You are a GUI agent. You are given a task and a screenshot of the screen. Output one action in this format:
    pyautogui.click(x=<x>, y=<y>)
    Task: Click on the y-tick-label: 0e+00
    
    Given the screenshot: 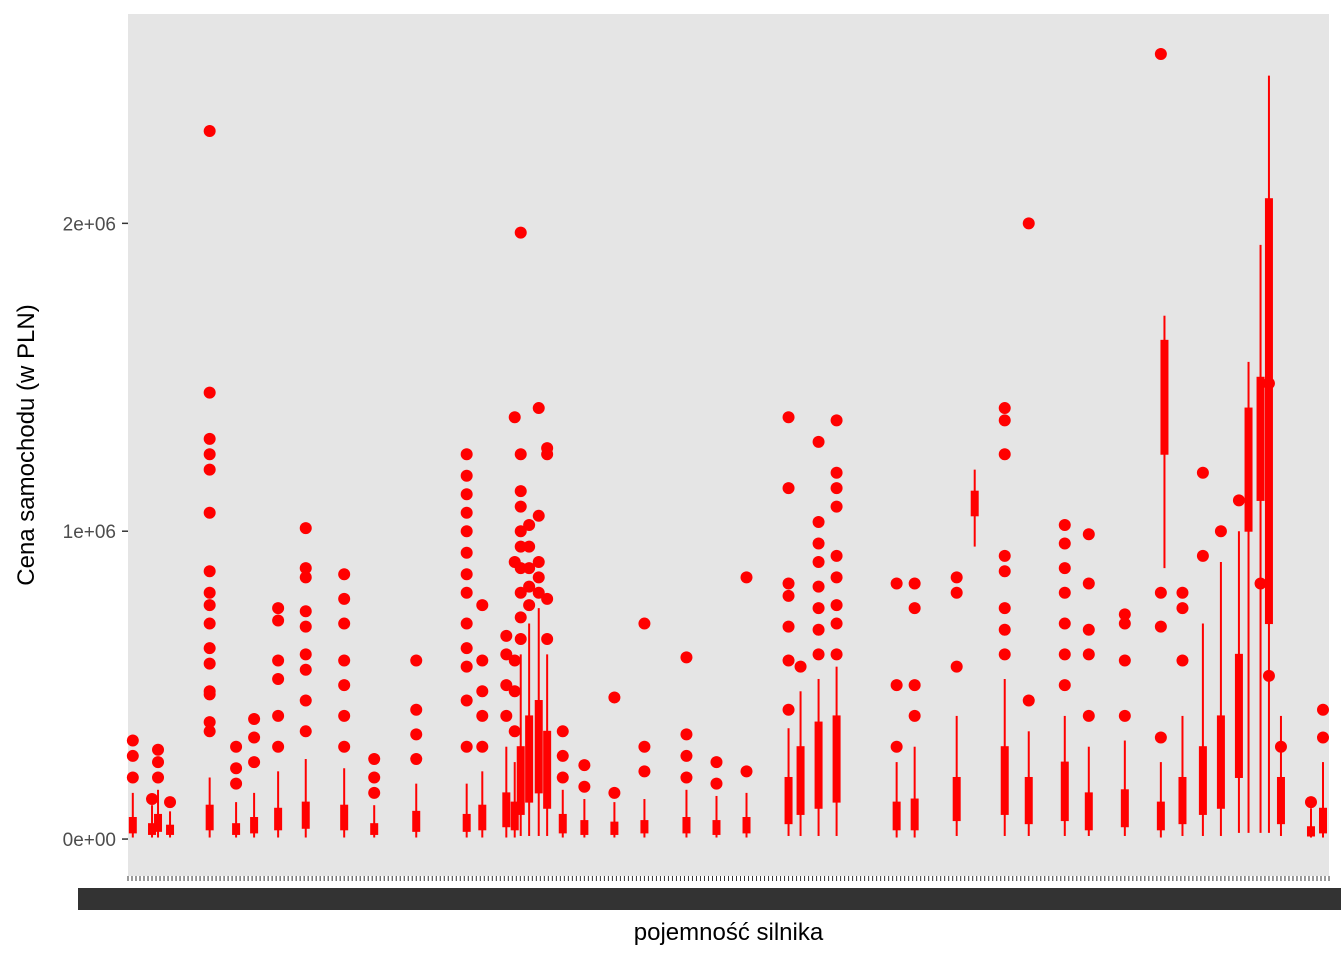 What is the action you would take?
    pyautogui.click(x=89, y=840)
    